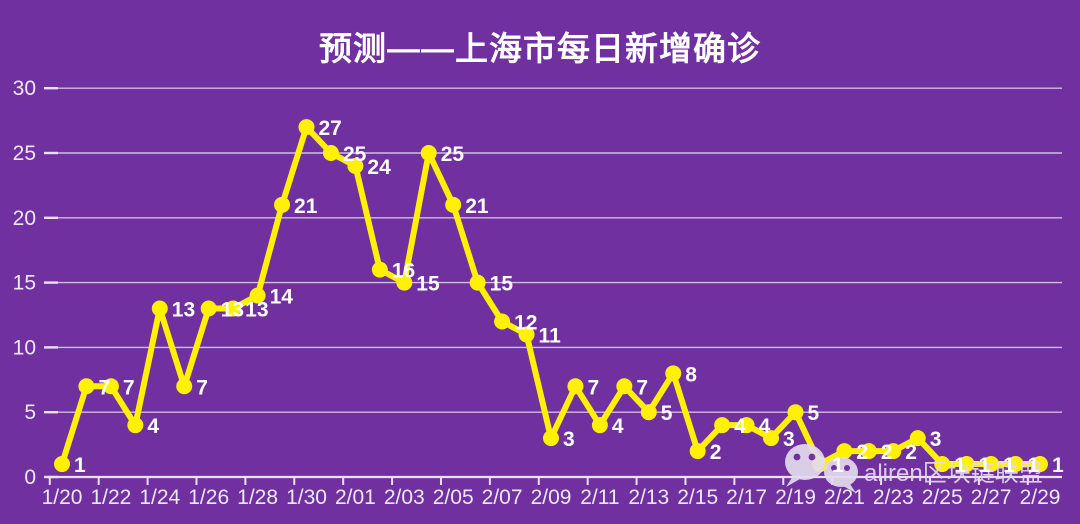  What do you see at coordinates (525, 322) in the screenshot?
I see `data-label: 12` at bounding box center [525, 322].